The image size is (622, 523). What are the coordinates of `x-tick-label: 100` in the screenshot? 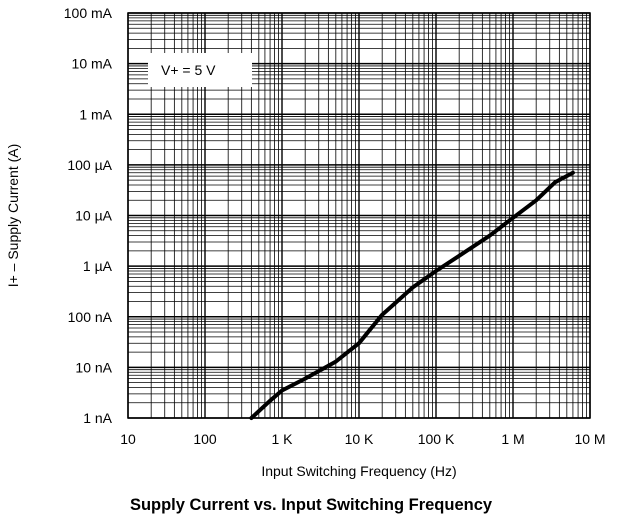 It's located at (205, 439).